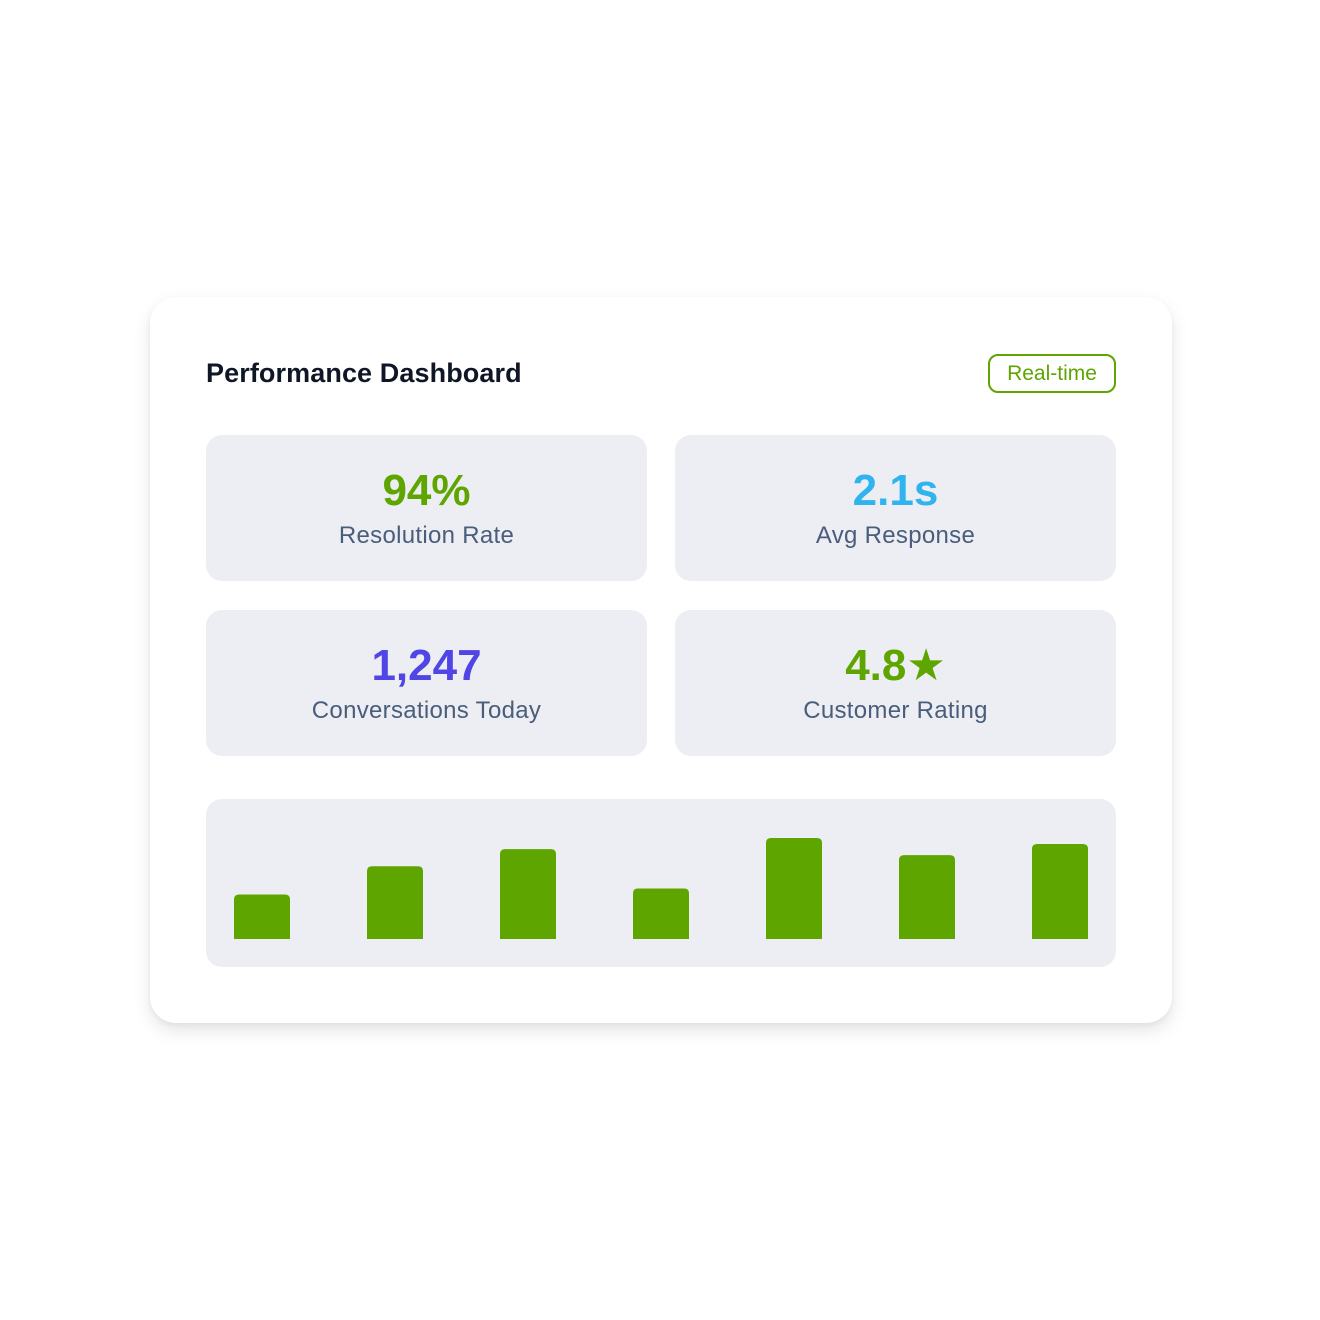 The width and height of the screenshot is (1320, 1320). I want to click on metric-card-conversations-today: 1,247 Conversations Today, so click(426, 683).